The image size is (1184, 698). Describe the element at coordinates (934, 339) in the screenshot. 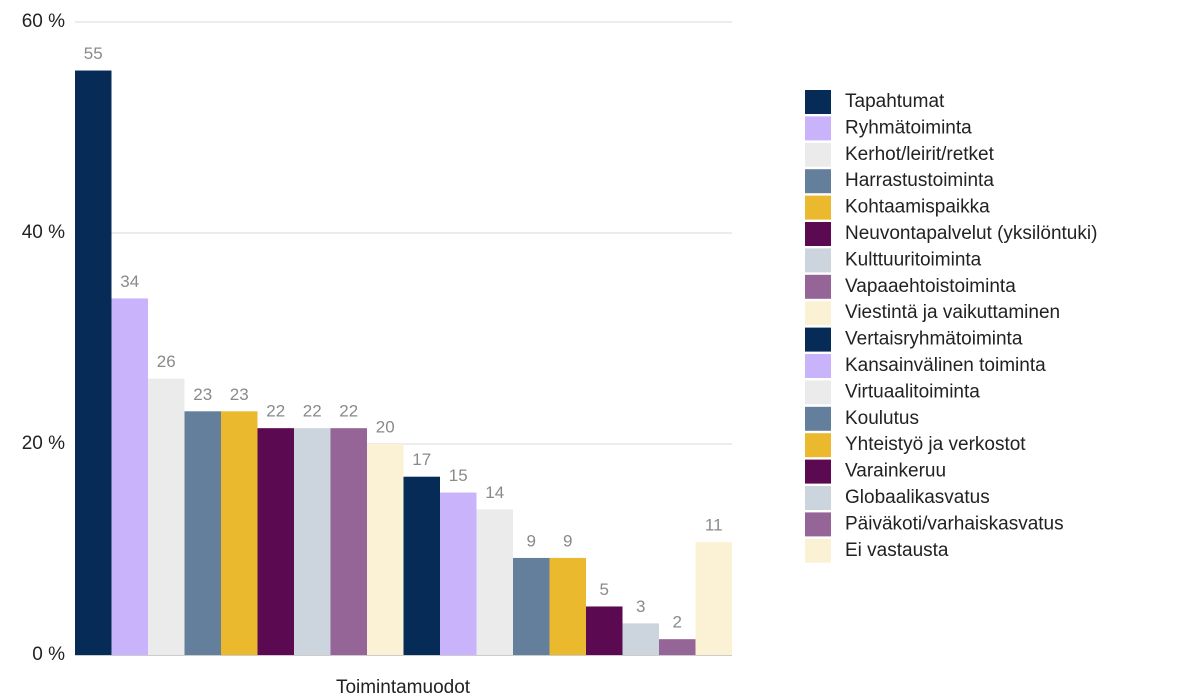

I see `legend-label: Vertaisryhmätoiminta` at that location.